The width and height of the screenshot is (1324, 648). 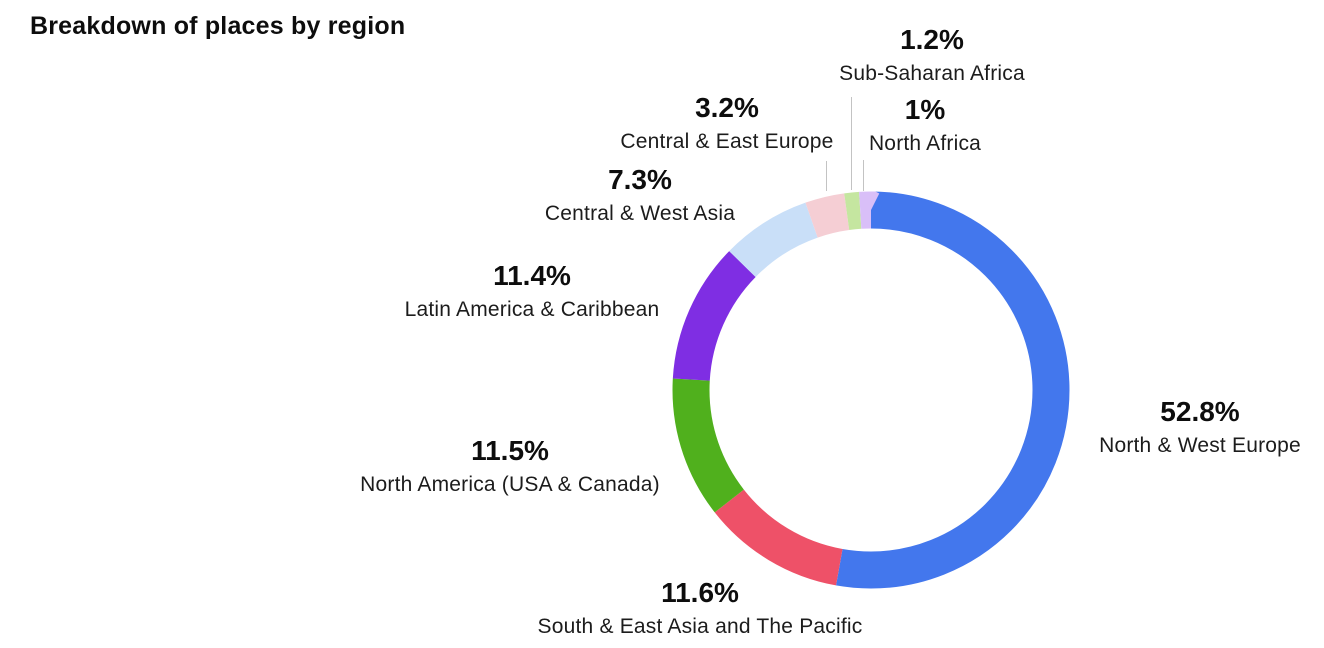 I want to click on segment-name: Central & East Europe, so click(x=727, y=141).